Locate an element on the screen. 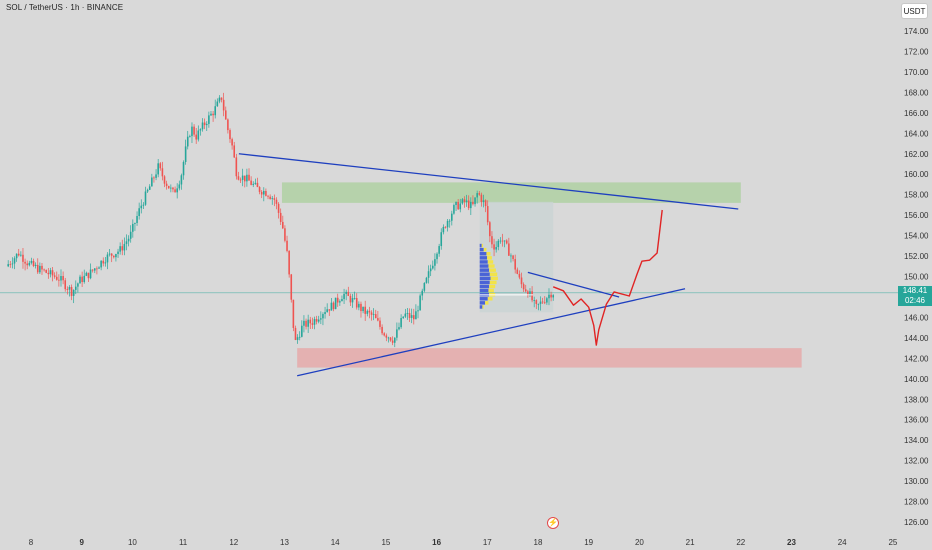  currency-badge: USDT is located at coordinates (914, 11).